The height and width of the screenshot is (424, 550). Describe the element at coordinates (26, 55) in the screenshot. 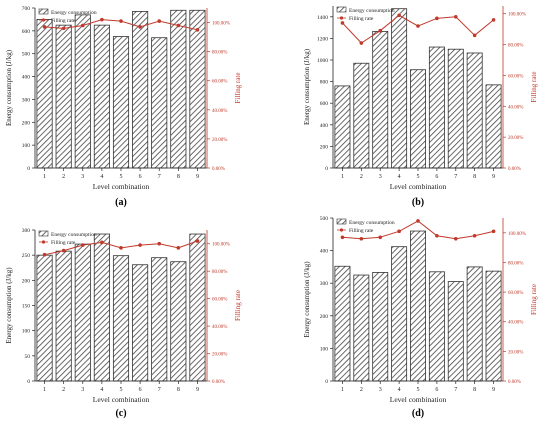

I see `y-tick-label: 500` at that location.